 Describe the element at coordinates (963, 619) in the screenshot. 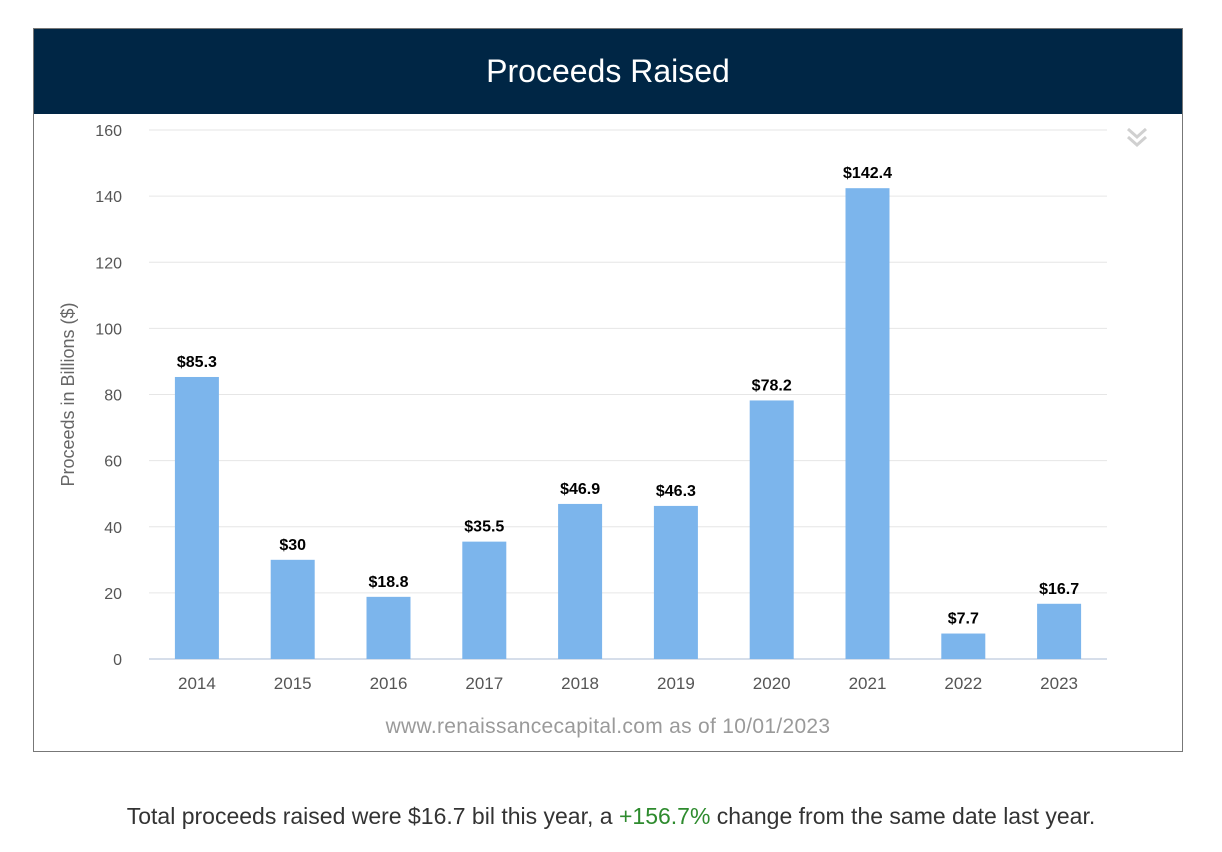

I see `data-label: $7.7` at that location.